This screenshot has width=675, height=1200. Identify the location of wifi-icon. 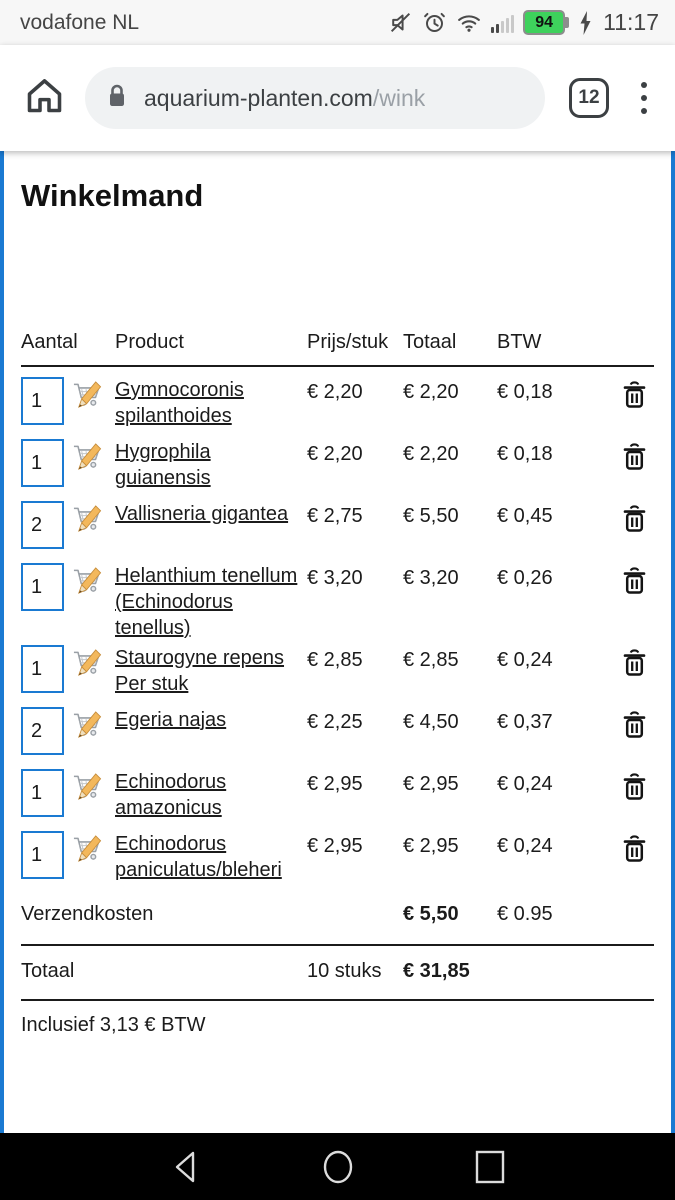
(469, 22).